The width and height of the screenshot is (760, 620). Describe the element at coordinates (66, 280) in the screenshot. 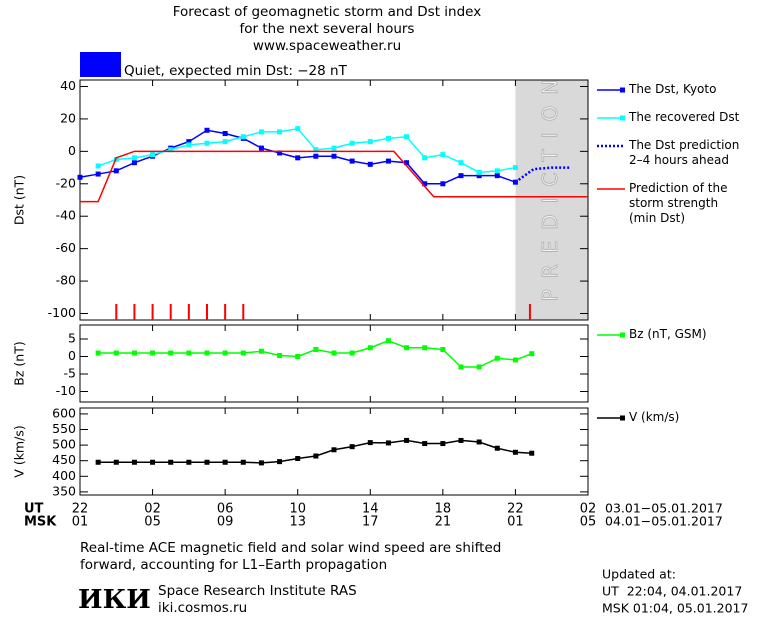

I see `y-tick-label: -80` at that location.